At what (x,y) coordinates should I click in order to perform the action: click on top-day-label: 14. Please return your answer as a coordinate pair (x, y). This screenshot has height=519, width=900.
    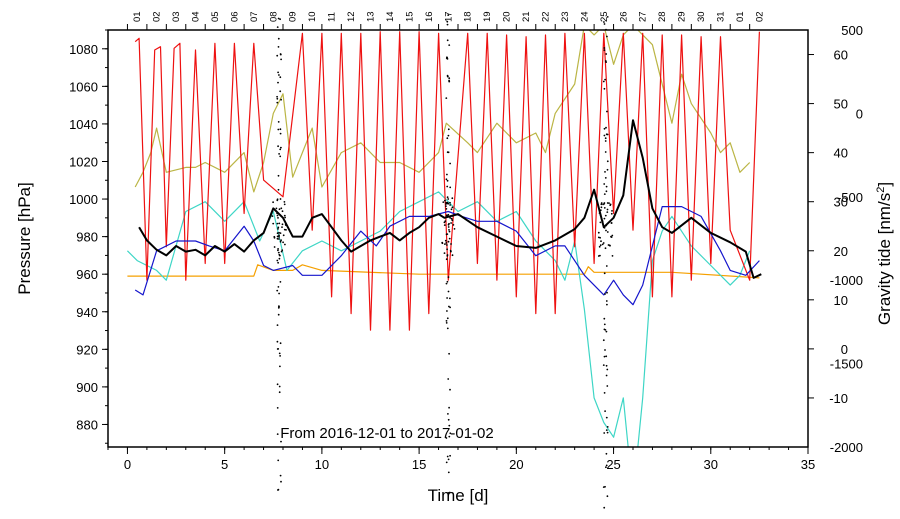
    Looking at the image, I should click on (390, 16).